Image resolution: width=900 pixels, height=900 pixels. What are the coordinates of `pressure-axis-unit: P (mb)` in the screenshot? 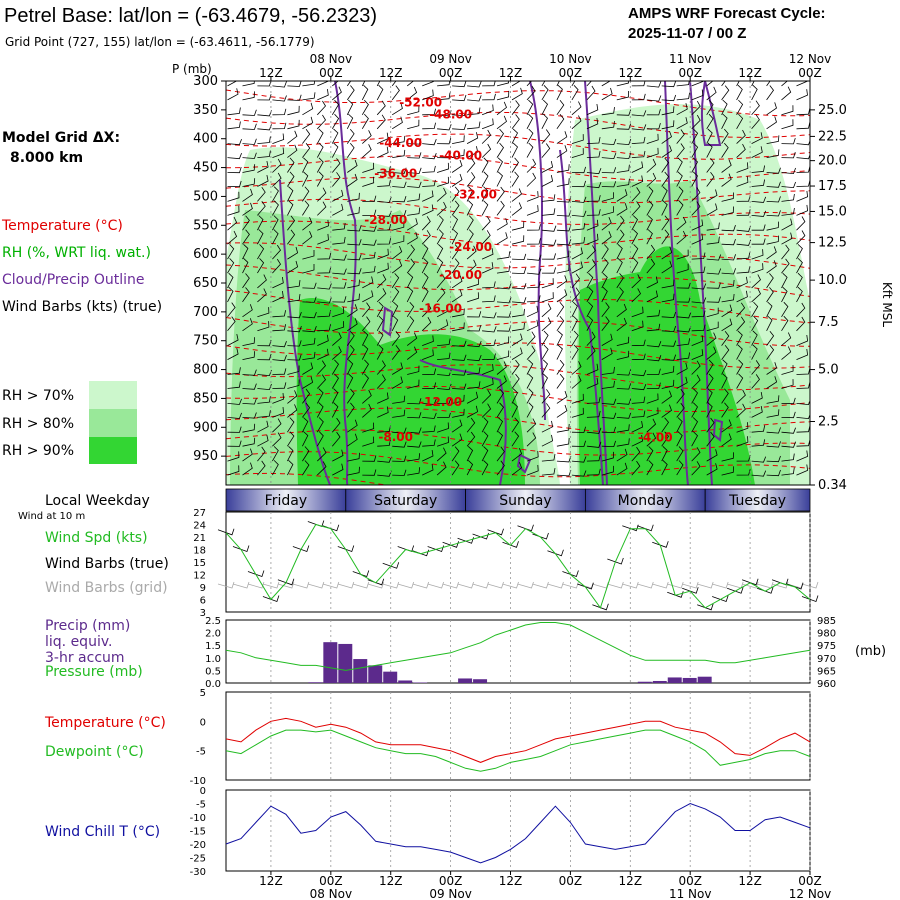 It's located at (192, 69).